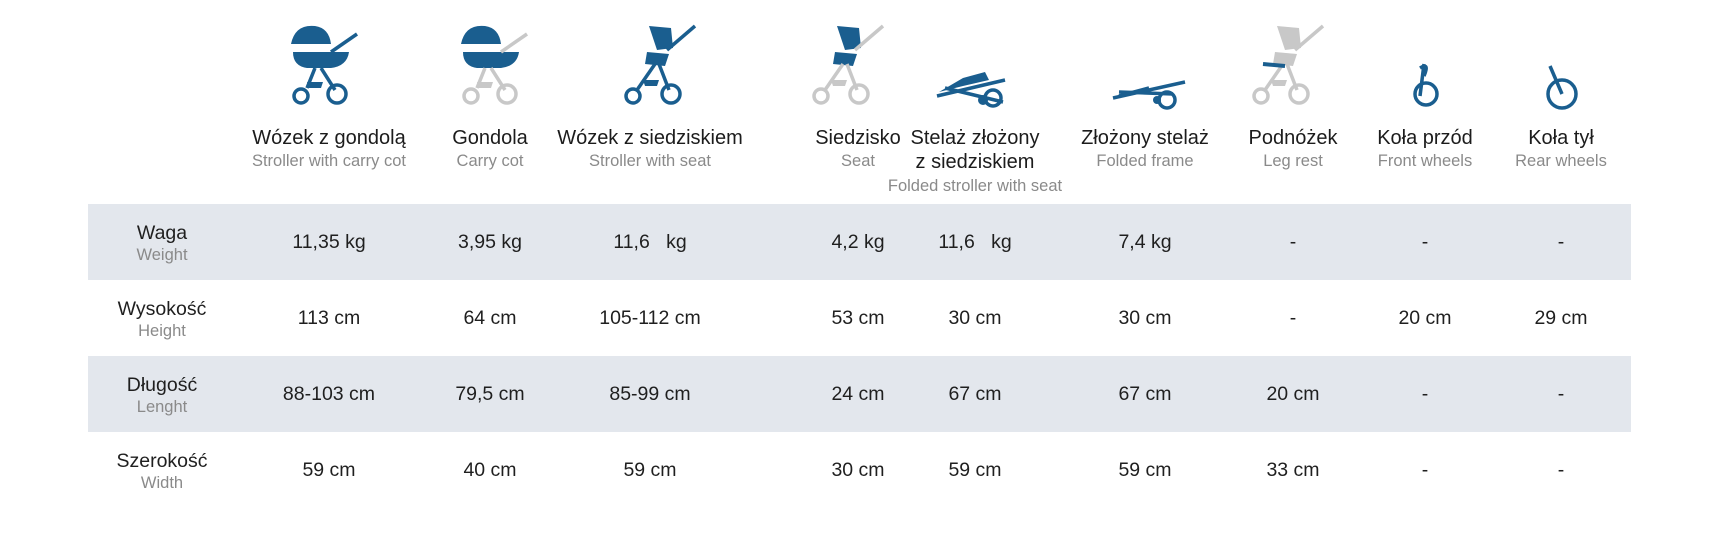  What do you see at coordinates (329, 138) in the screenshot?
I see `column-title: Wózek z gondolą` at bounding box center [329, 138].